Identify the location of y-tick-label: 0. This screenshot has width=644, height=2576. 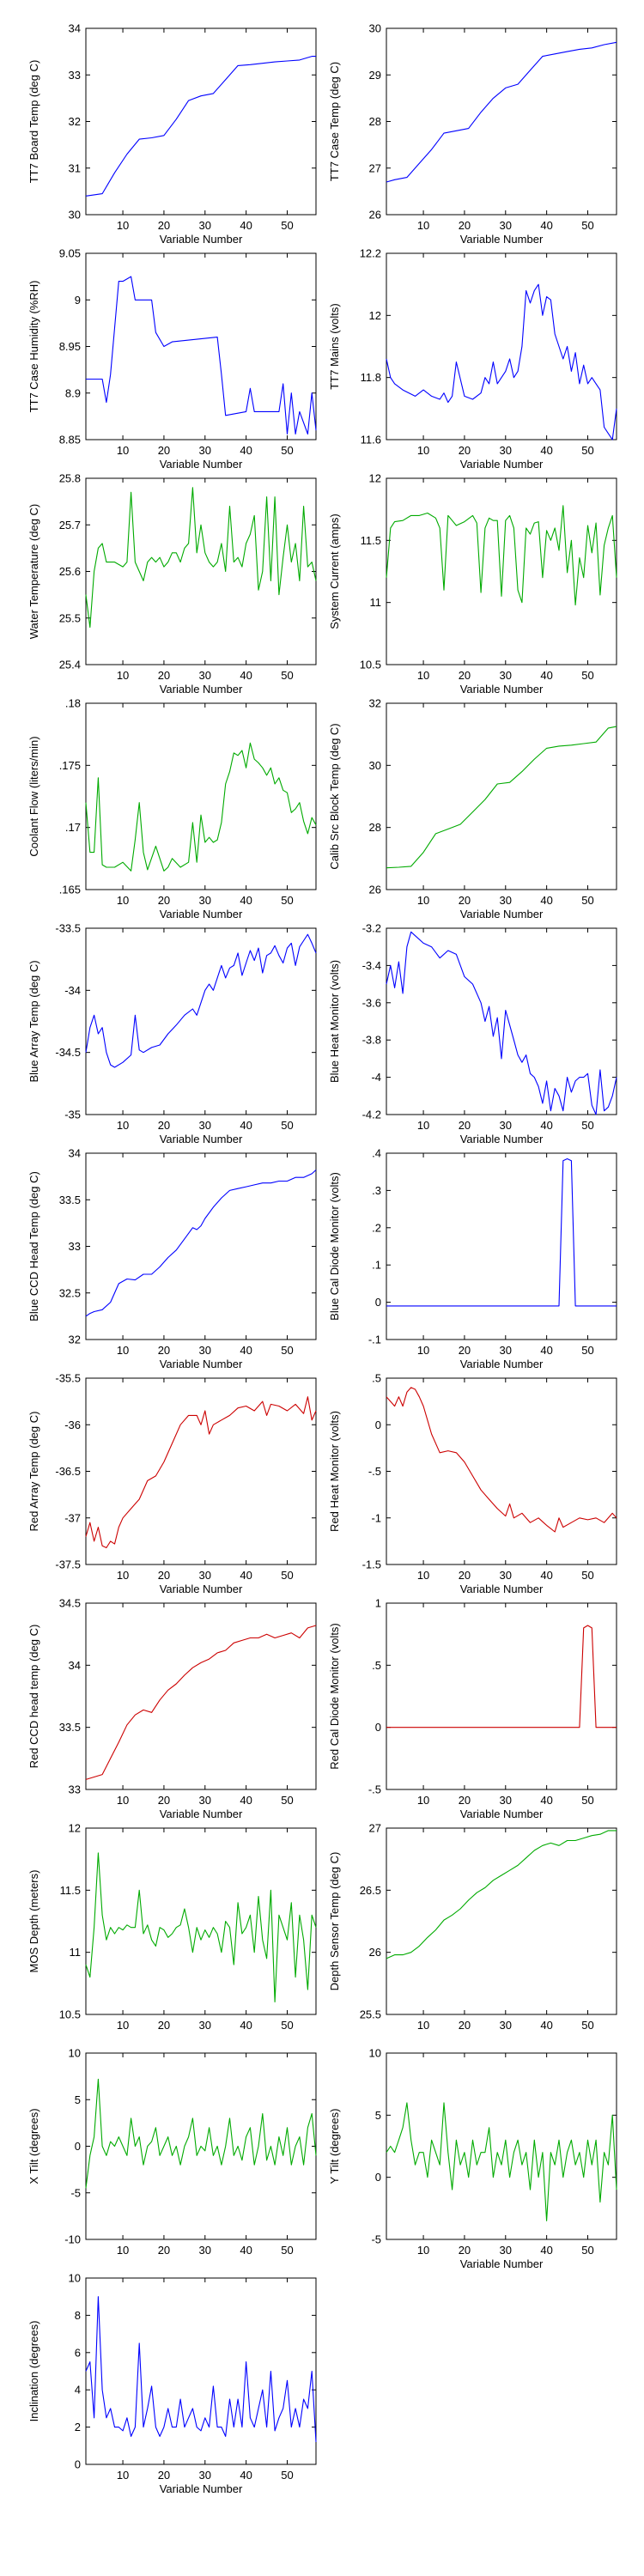
(378, 1727).